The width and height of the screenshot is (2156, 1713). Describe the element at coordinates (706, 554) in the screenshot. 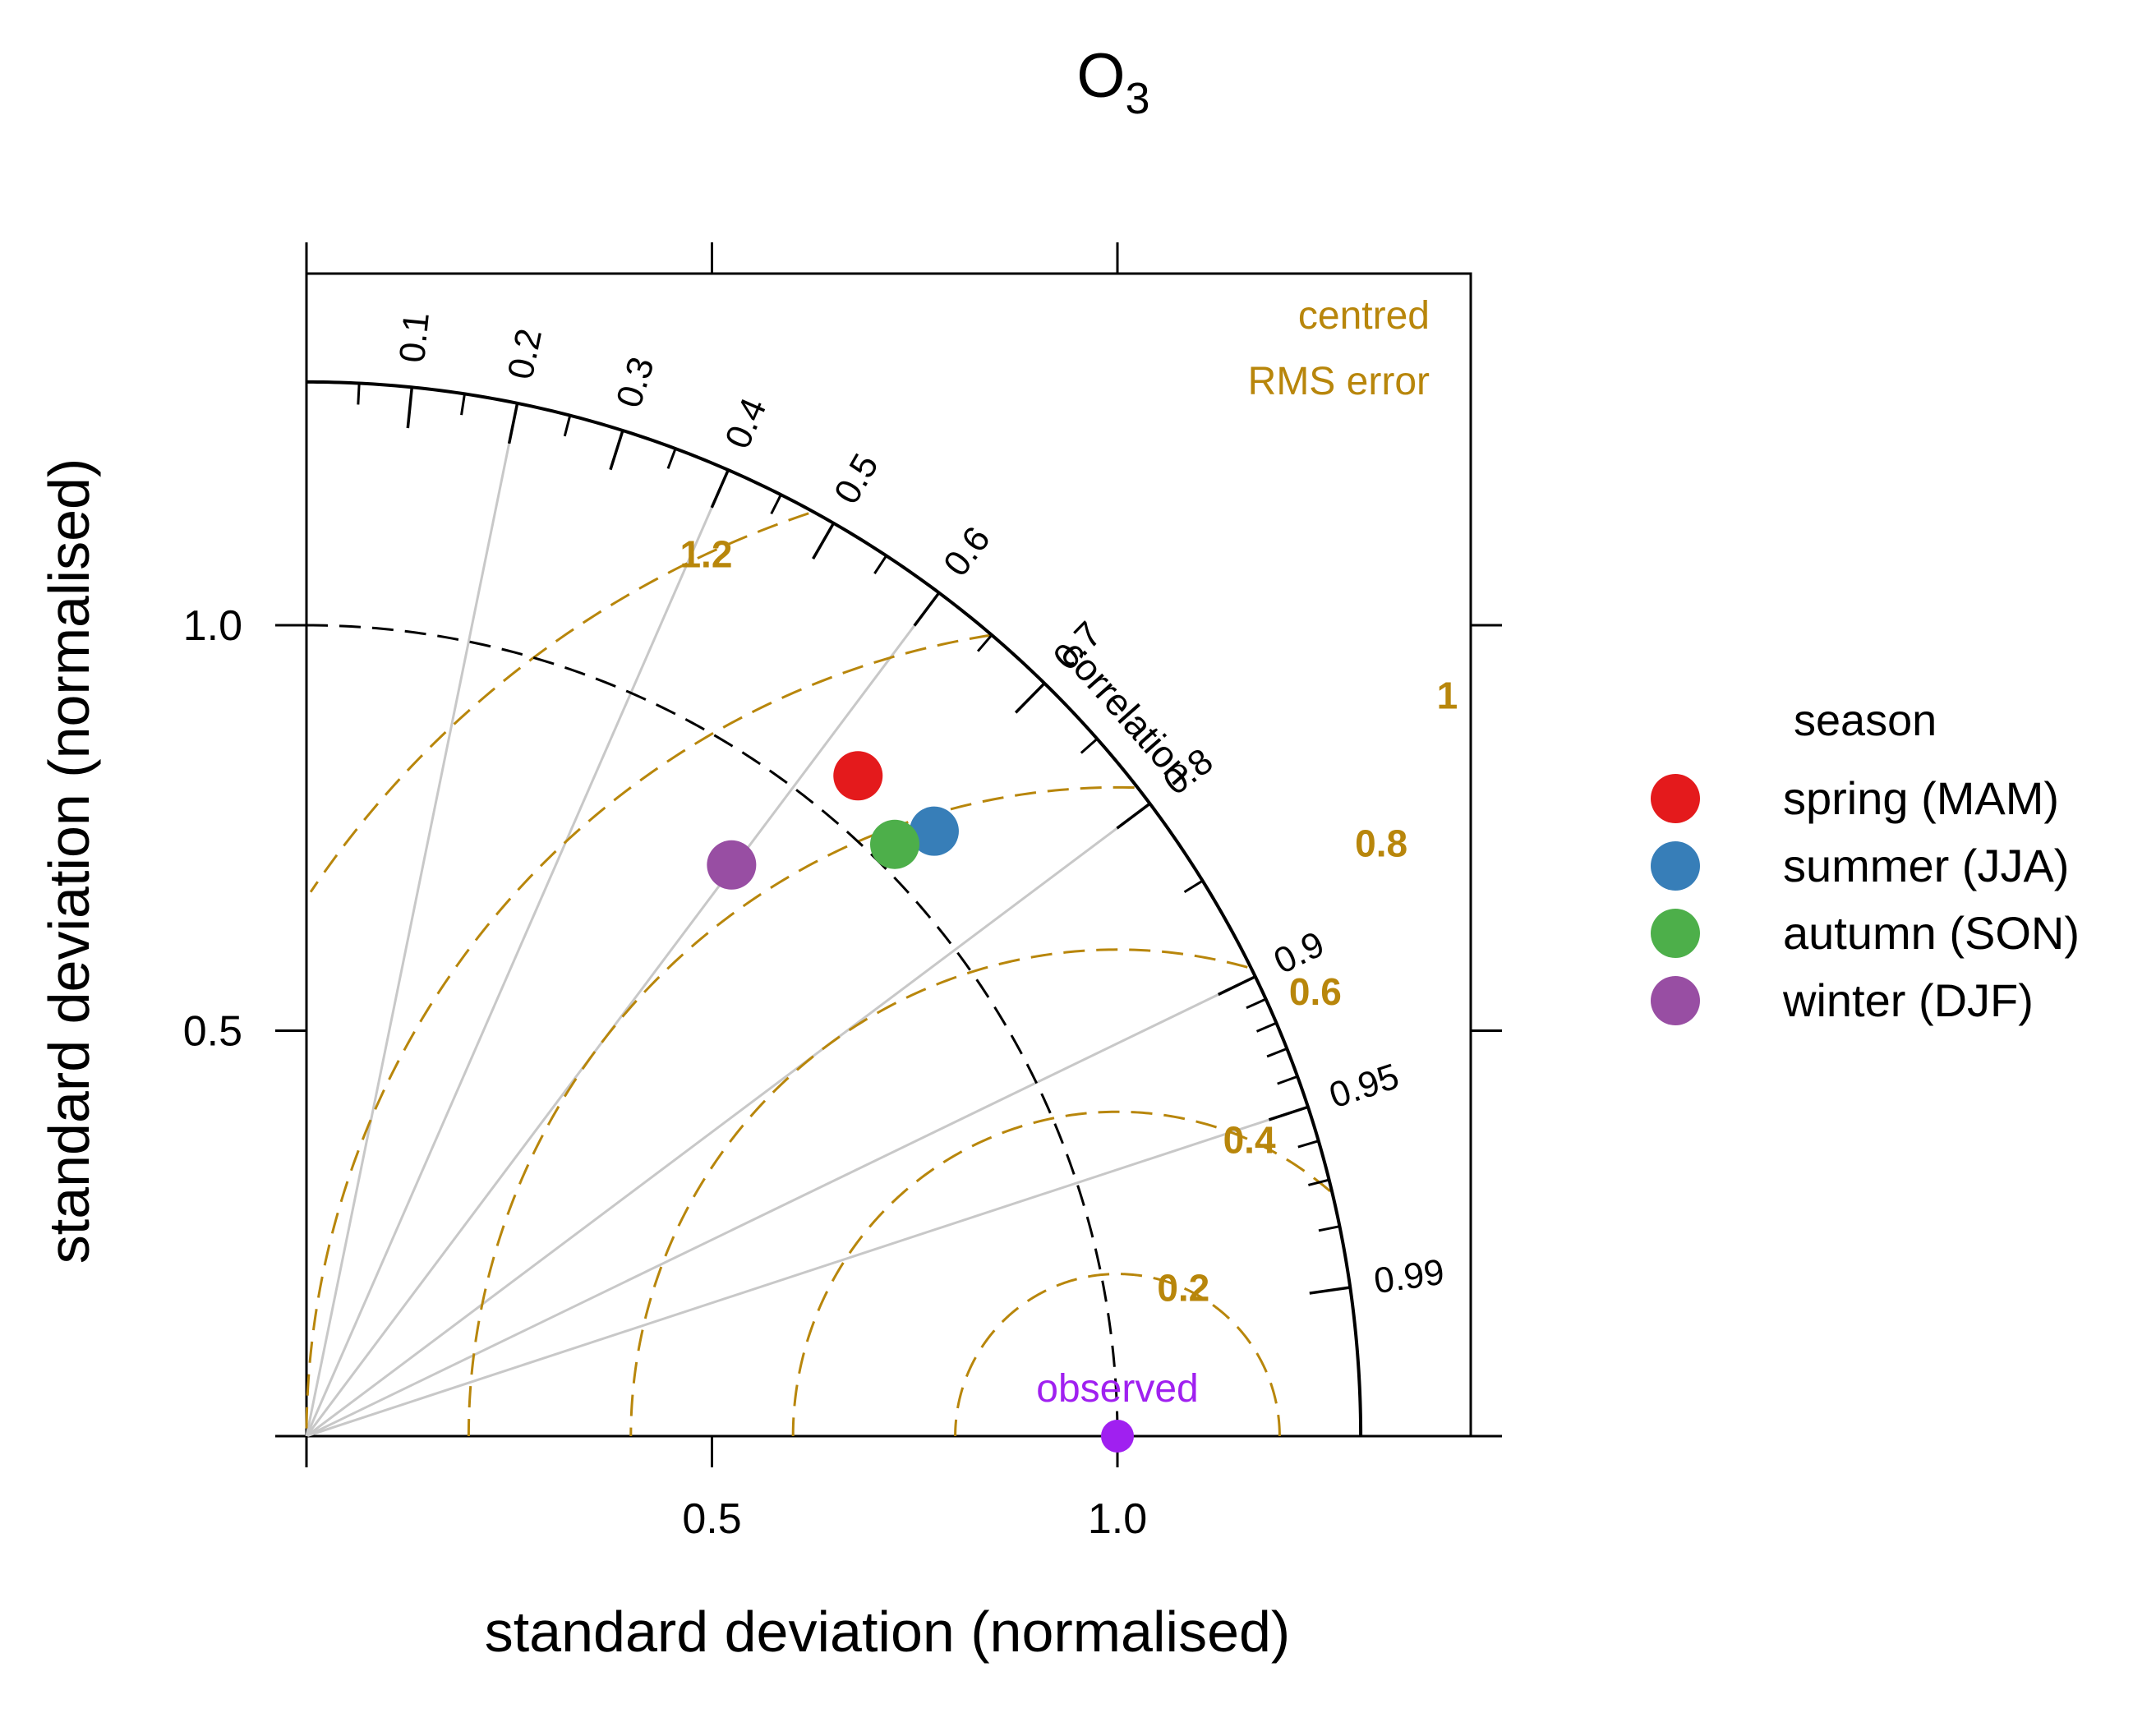

I see `rms-contour-label: 1.2` at that location.